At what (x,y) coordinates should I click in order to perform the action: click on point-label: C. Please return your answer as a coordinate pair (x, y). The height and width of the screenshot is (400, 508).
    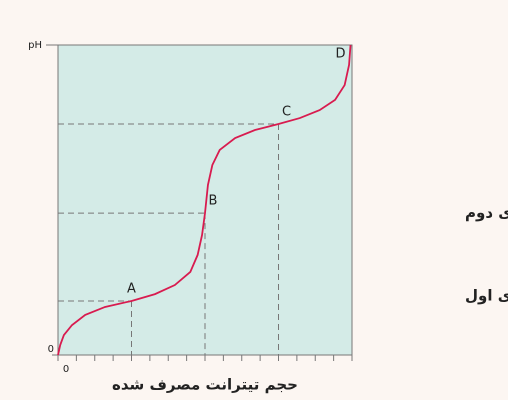
    Looking at the image, I should click on (286, 112).